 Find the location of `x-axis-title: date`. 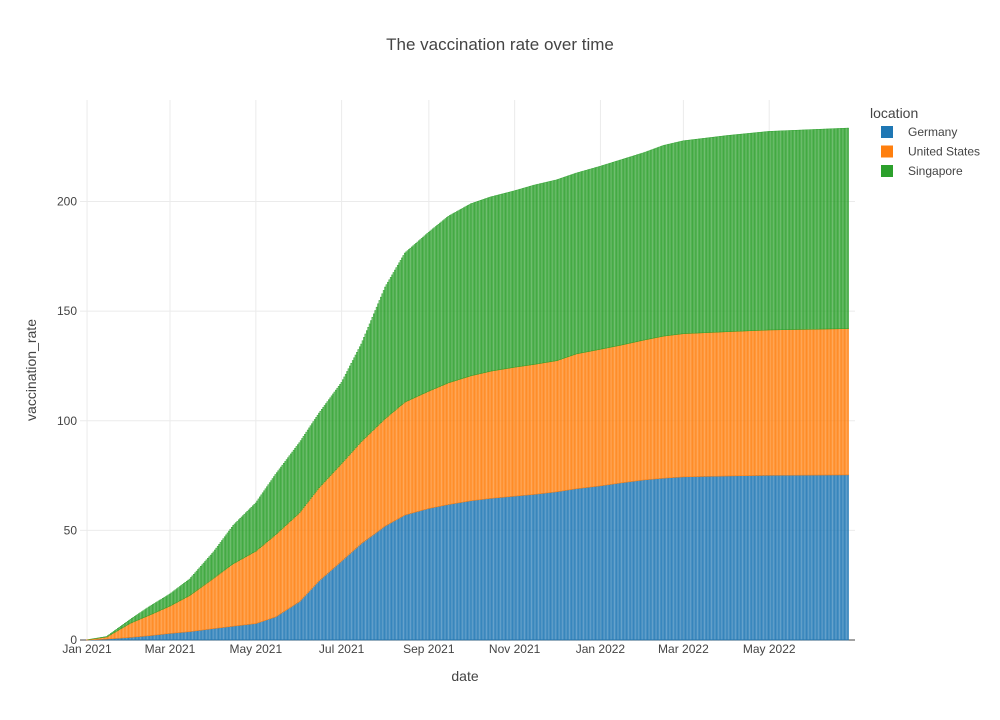

x-axis-title: date is located at coordinates (464, 676).